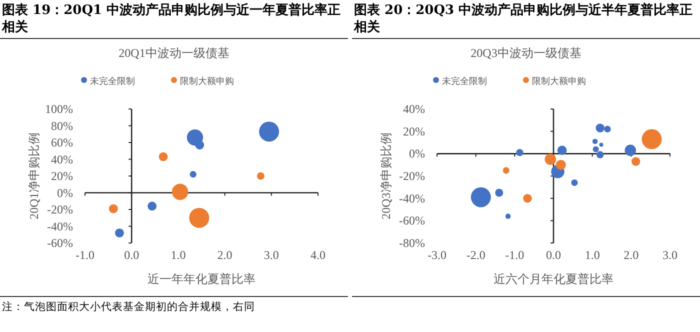 This screenshot has height=332, width=700. What do you see at coordinates (128, 307) in the screenshot?
I see `text: 注：气泡图面积大小代表基金期初的合并规模，右同` at bounding box center [128, 307].